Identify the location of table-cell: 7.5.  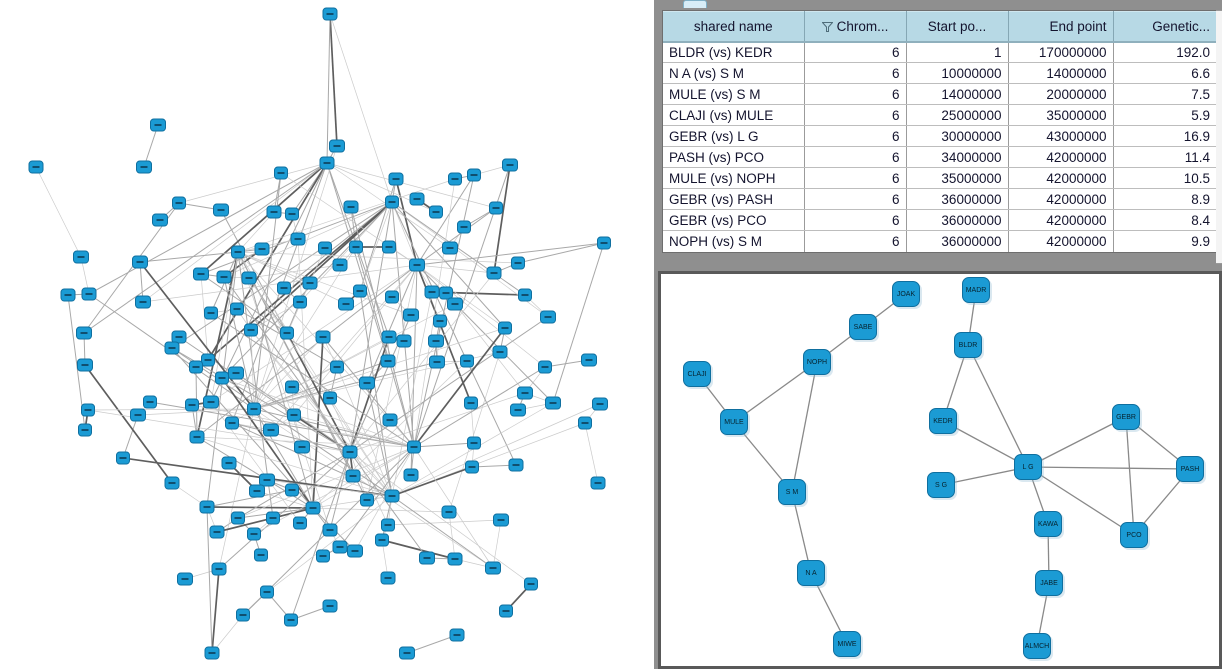
(1164, 94).